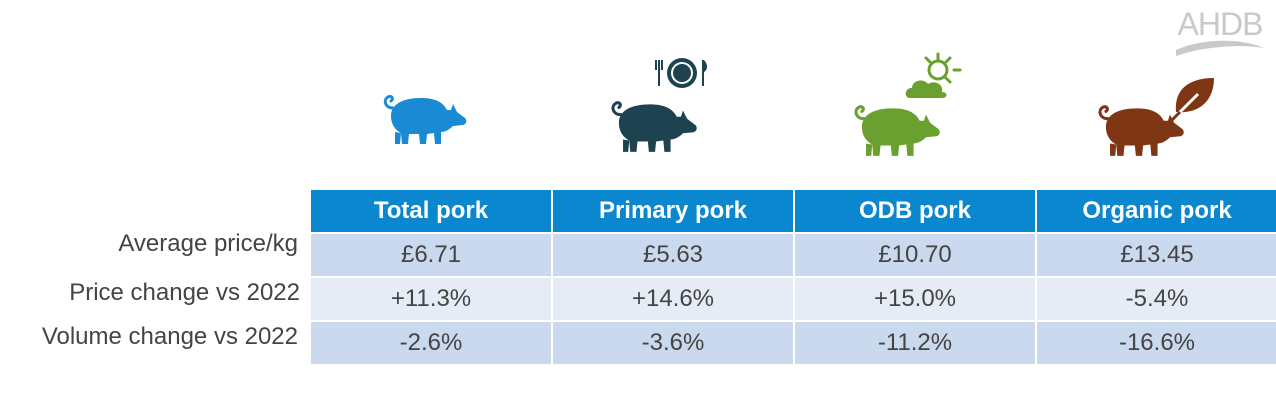 The height and width of the screenshot is (419, 1276). Describe the element at coordinates (653, 125) in the screenshot. I see `pig-icon-primary` at that location.